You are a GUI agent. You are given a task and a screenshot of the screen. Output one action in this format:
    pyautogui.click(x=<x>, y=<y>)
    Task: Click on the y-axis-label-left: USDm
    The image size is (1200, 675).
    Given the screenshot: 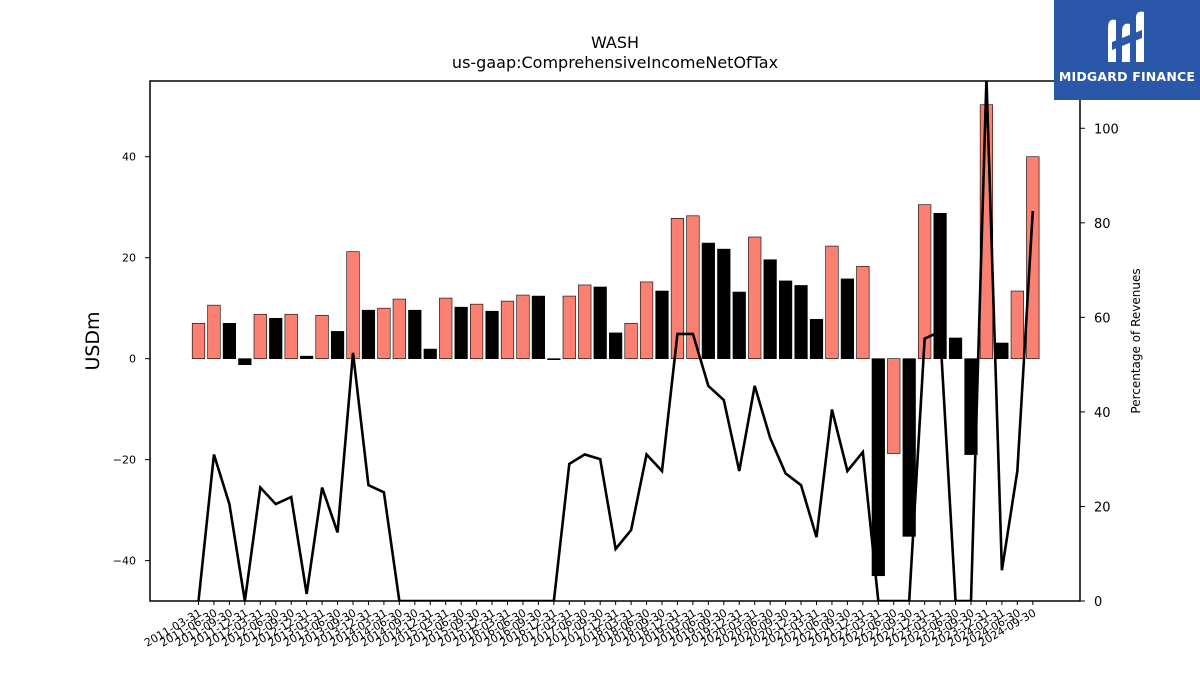 What is the action you would take?
    pyautogui.click(x=93, y=340)
    